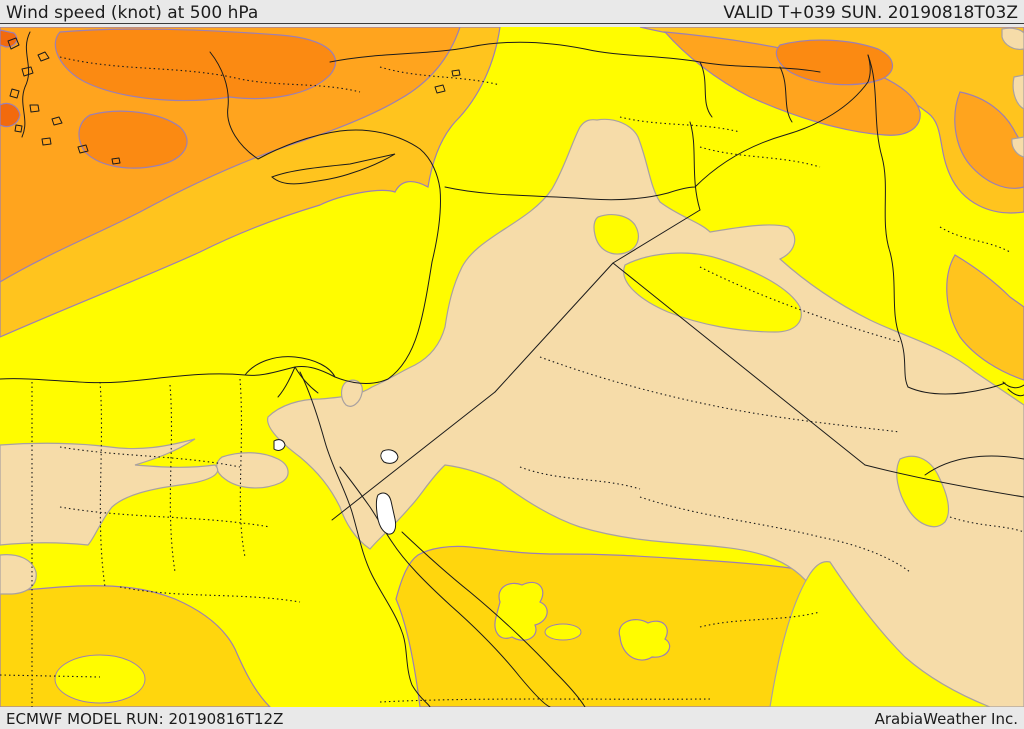 This screenshot has height=729, width=1024. What do you see at coordinates (362, 642) in the screenshot?
I see `yellow-holes-in-gold-band` at bounding box center [362, 642].